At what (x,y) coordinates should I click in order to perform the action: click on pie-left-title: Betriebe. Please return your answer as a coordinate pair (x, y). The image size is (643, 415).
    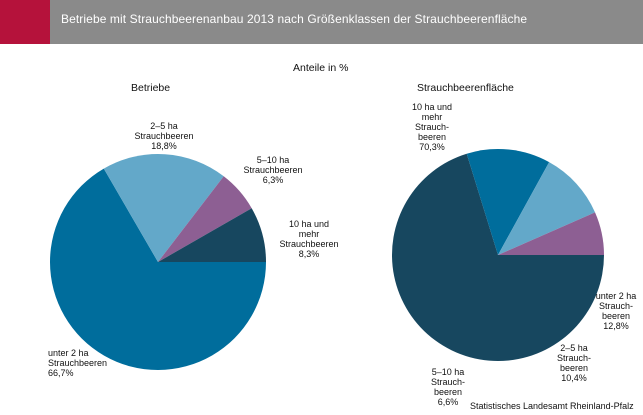
    Looking at the image, I should click on (151, 88).